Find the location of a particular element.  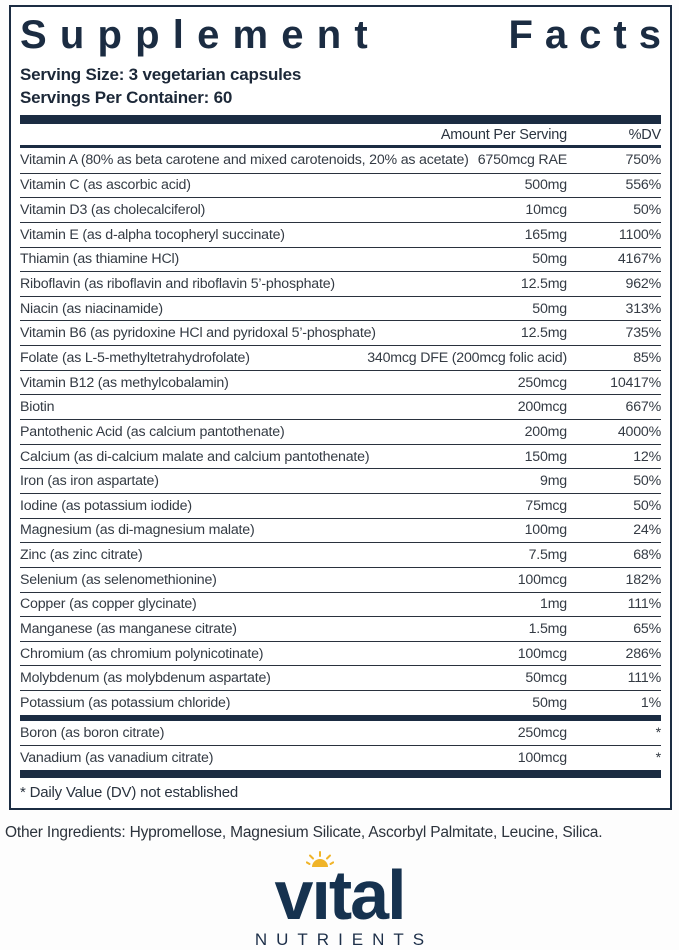

table-row: Thiamin (as thiamine HCl) 50mg 4167% is located at coordinates (340, 259).